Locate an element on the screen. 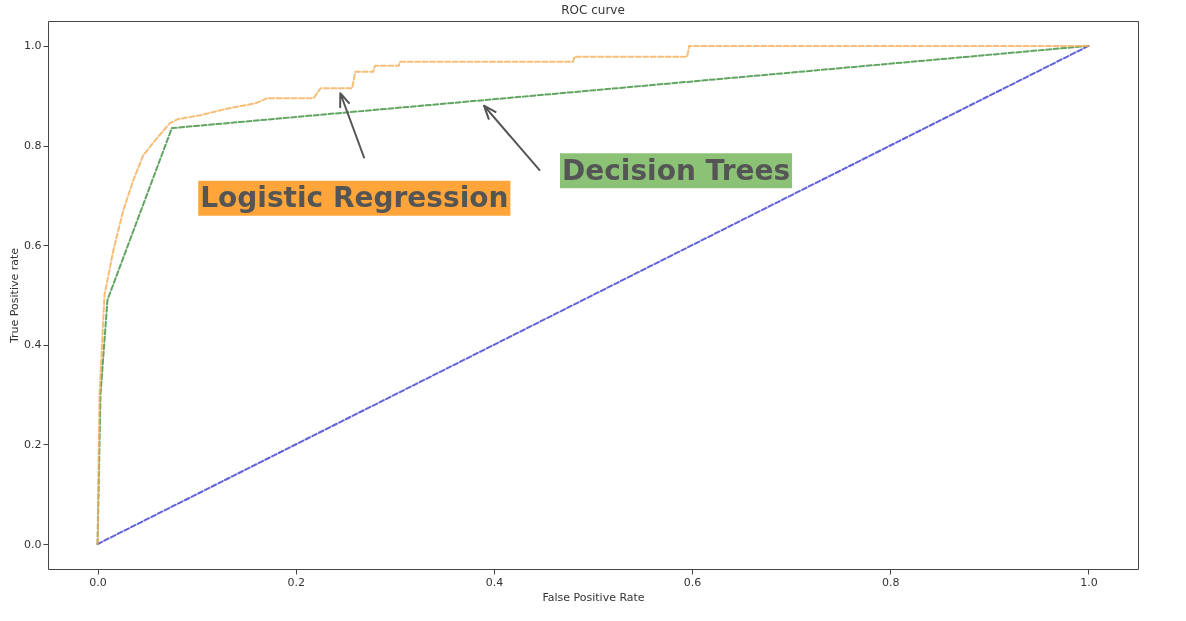  y-tick-label: 1.0 is located at coordinates (33, 46).